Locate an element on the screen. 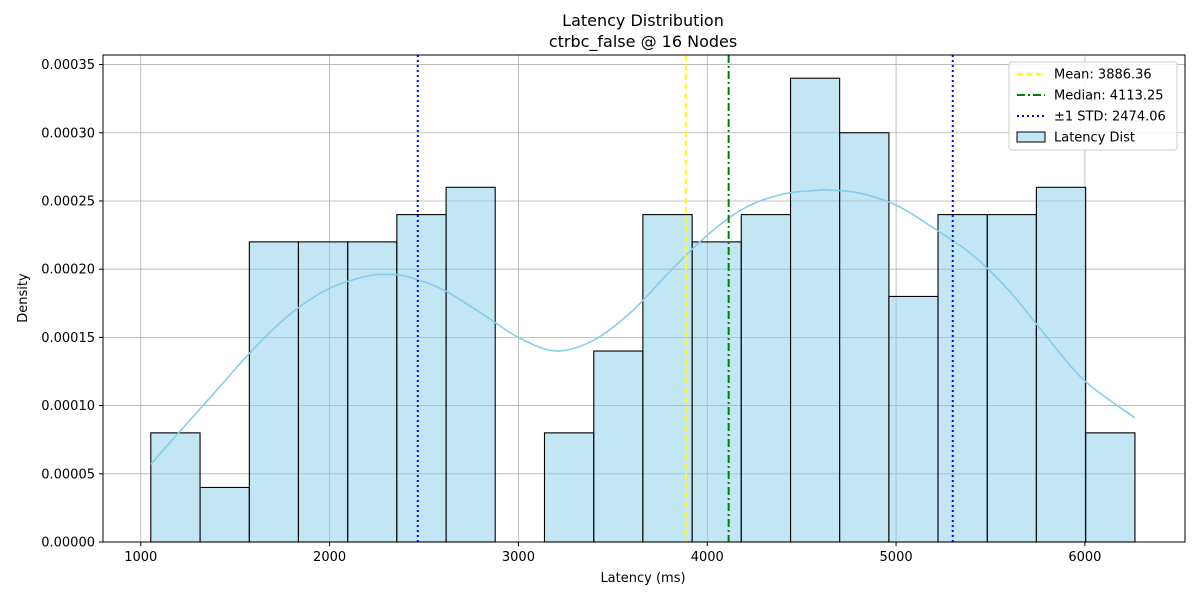 This screenshot has width=1200, height=600. chart-subtitle: ctrbc_false @ 16 Nodes is located at coordinates (643, 42).